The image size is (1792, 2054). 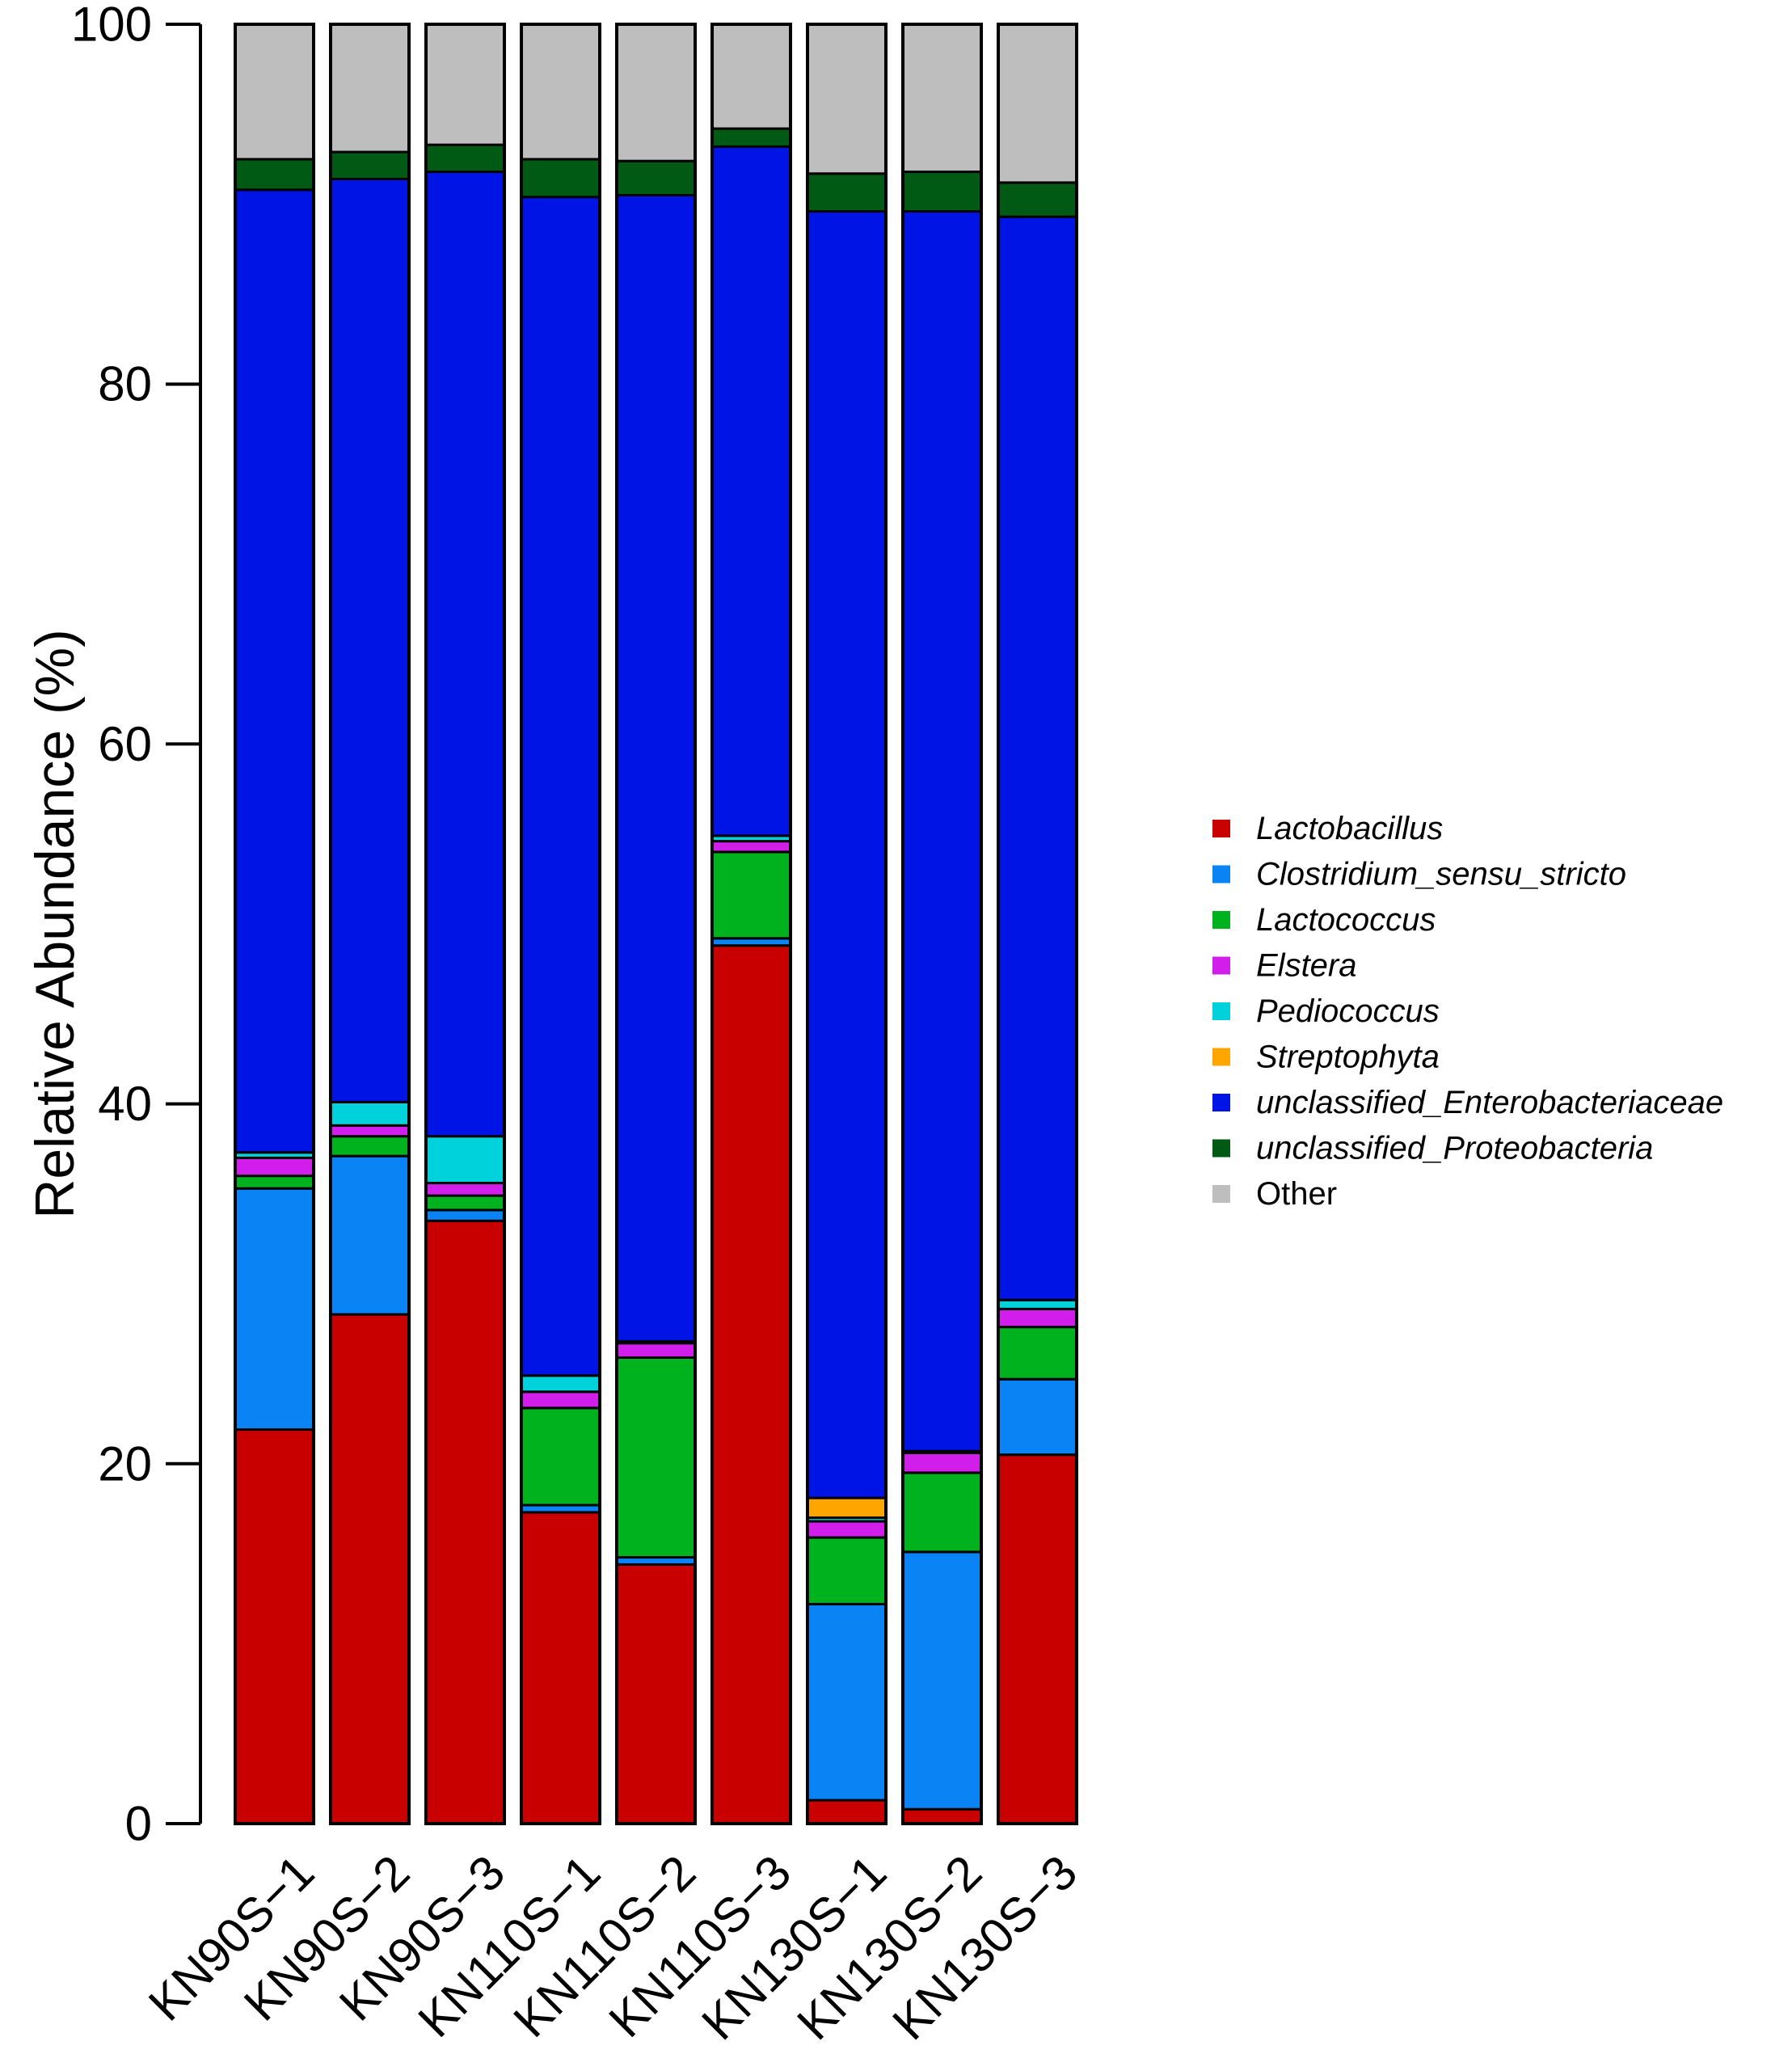 I want to click on legend-item: unclassified_Enterobacteriaceae, so click(x=1468, y=1102).